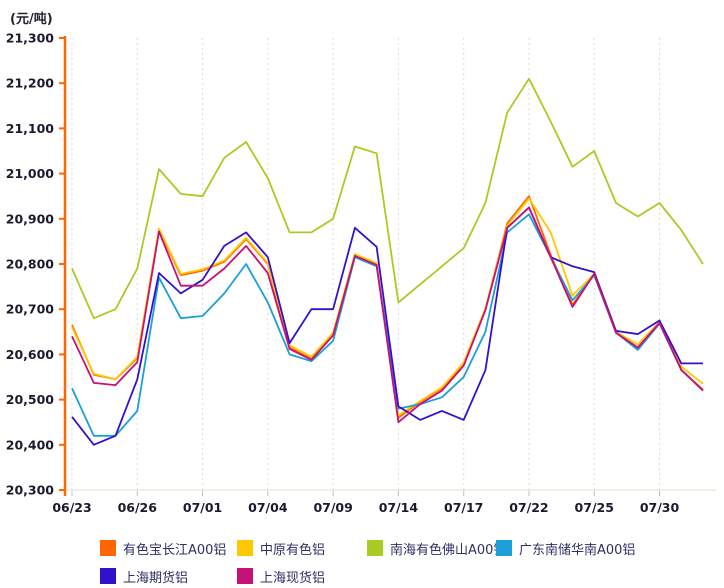 The height and width of the screenshot is (588, 724). Describe the element at coordinates (245, 548) in the screenshot. I see `legend-swatch-zhongyuan` at that location.